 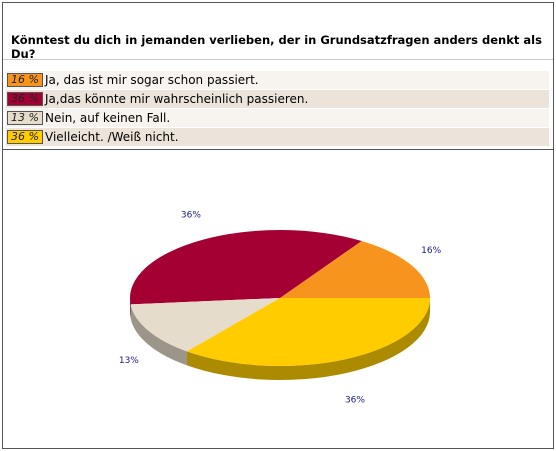 What do you see at coordinates (129, 361) in the screenshot?
I see `pie-data-label: 13%` at bounding box center [129, 361].